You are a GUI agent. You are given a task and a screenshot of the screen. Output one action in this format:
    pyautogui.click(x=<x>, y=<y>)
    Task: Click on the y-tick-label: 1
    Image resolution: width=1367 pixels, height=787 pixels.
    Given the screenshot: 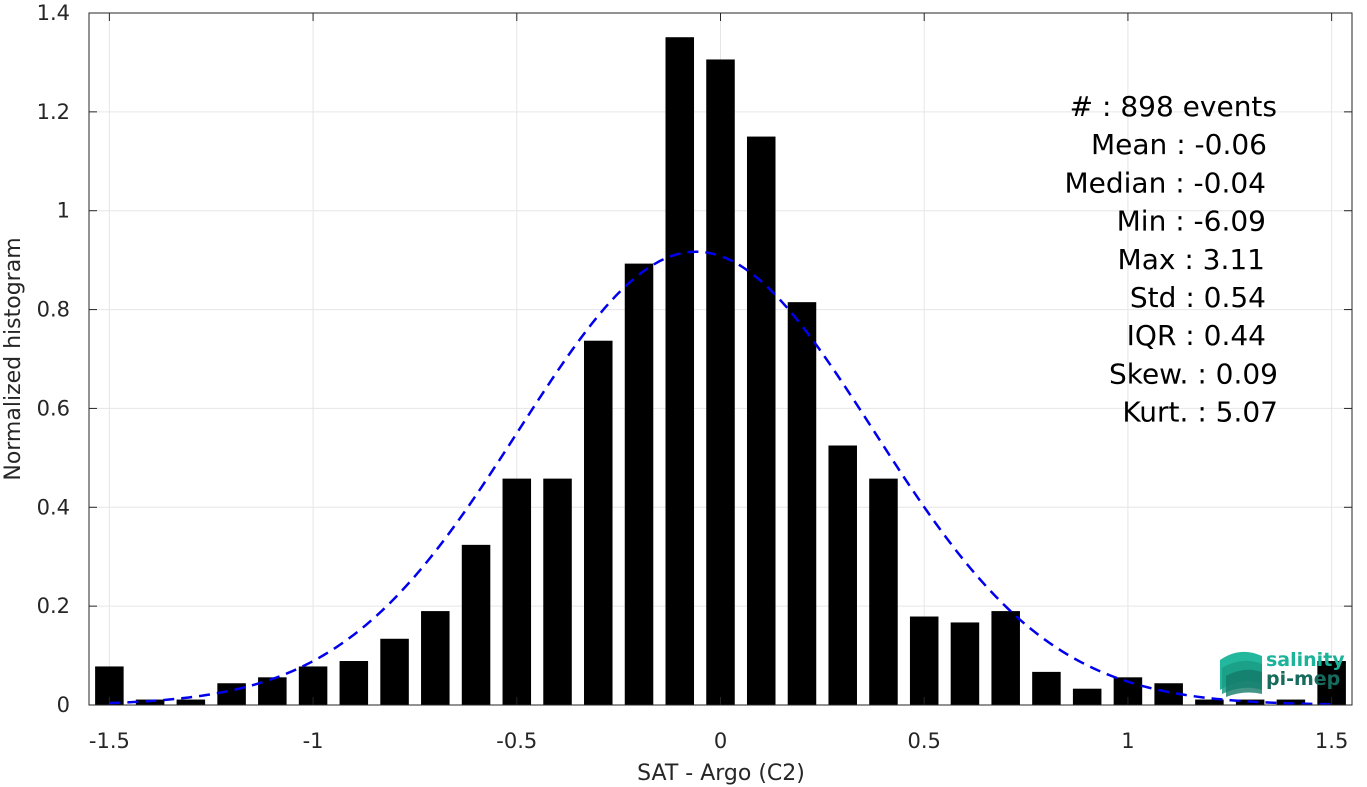 What is the action you would take?
    pyautogui.click(x=63, y=211)
    